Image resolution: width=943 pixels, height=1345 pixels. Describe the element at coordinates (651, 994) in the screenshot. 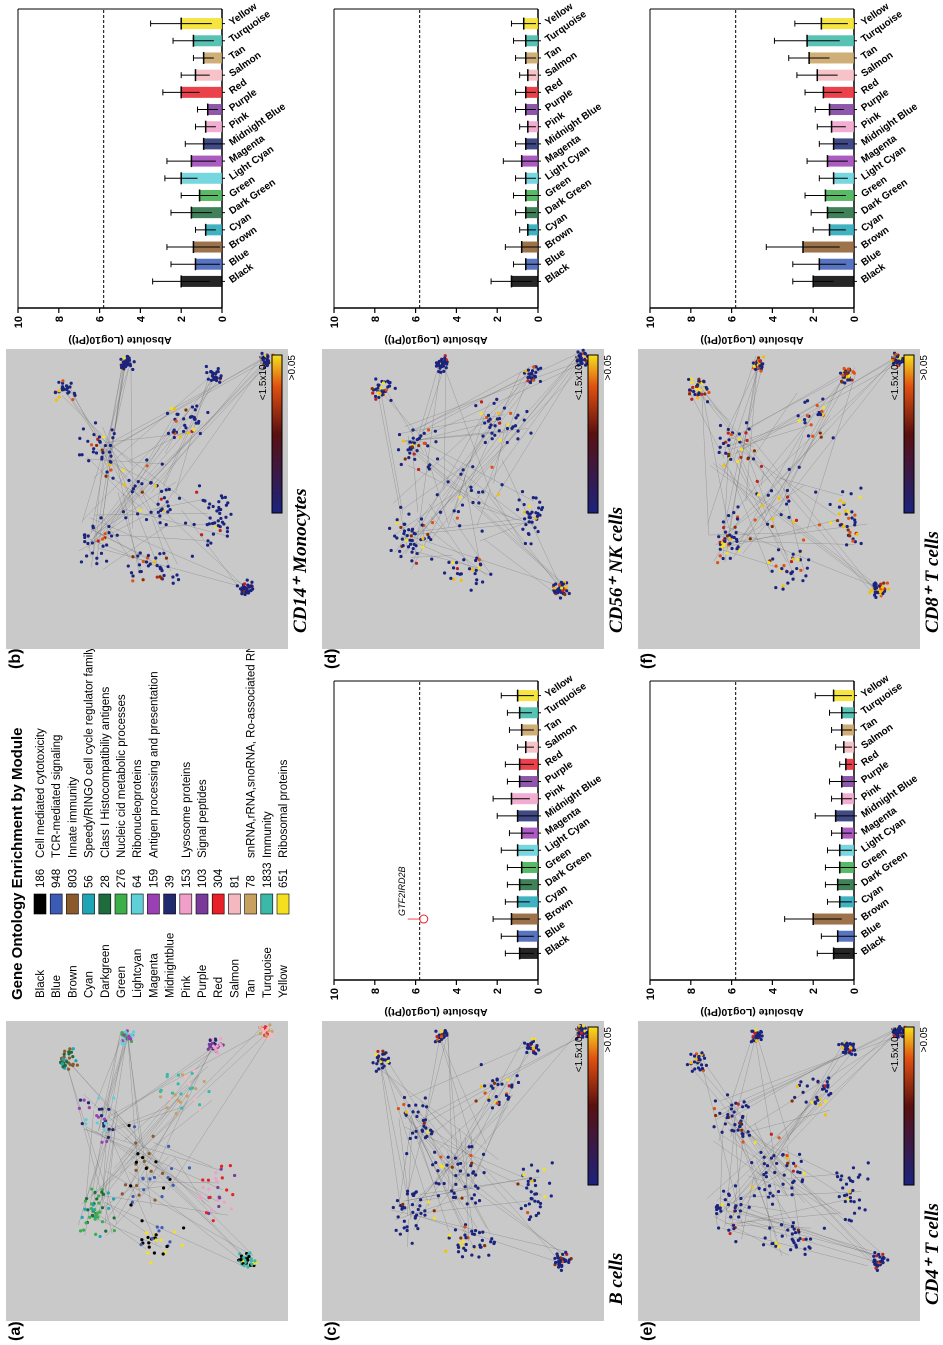

I see `y-tick-label: 10` at that location.